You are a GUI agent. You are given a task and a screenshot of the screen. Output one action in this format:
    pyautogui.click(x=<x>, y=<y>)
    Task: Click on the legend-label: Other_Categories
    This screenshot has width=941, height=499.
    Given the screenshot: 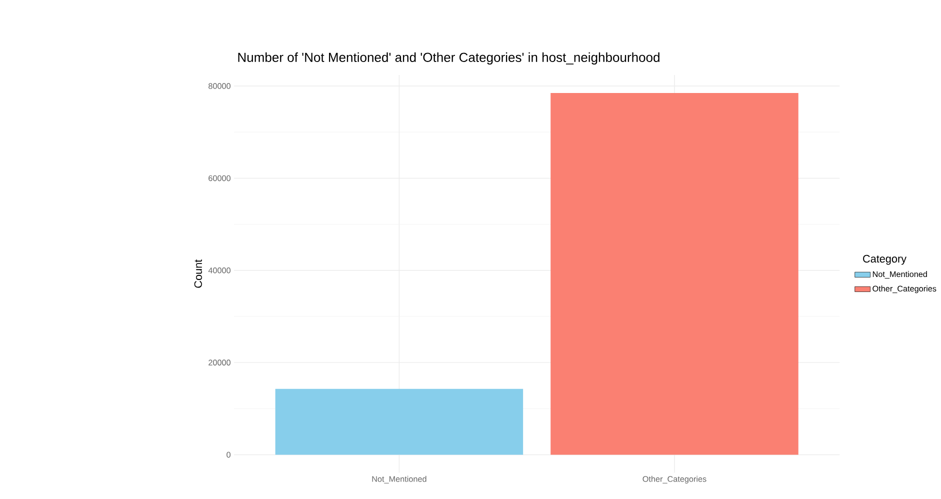 What is the action you would take?
    pyautogui.click(x=904, y=290)
    